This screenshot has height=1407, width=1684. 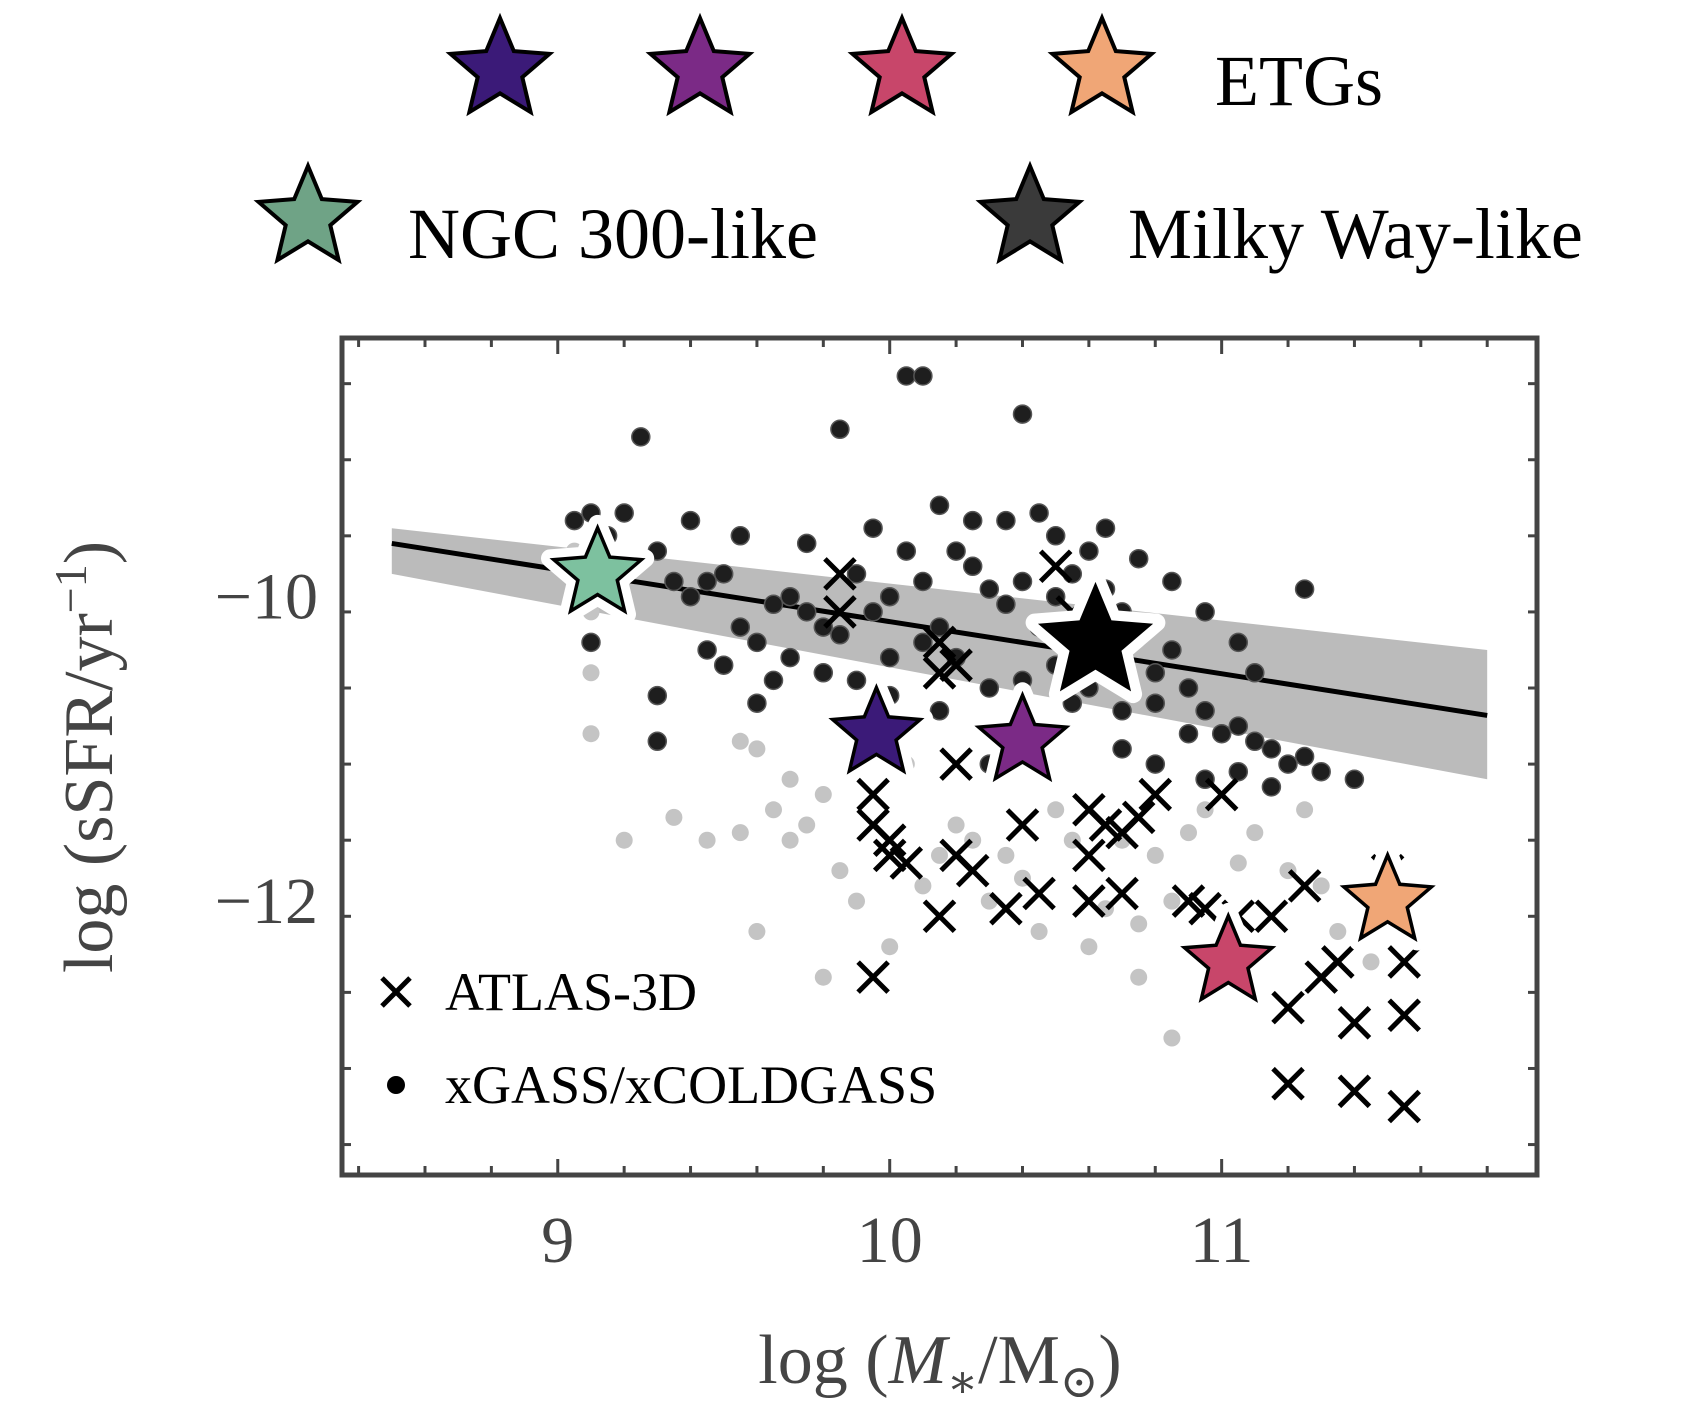 I want to click on legend-top: ETGs NGC 300-like Milky Way-like, so click(x=918, y=143).